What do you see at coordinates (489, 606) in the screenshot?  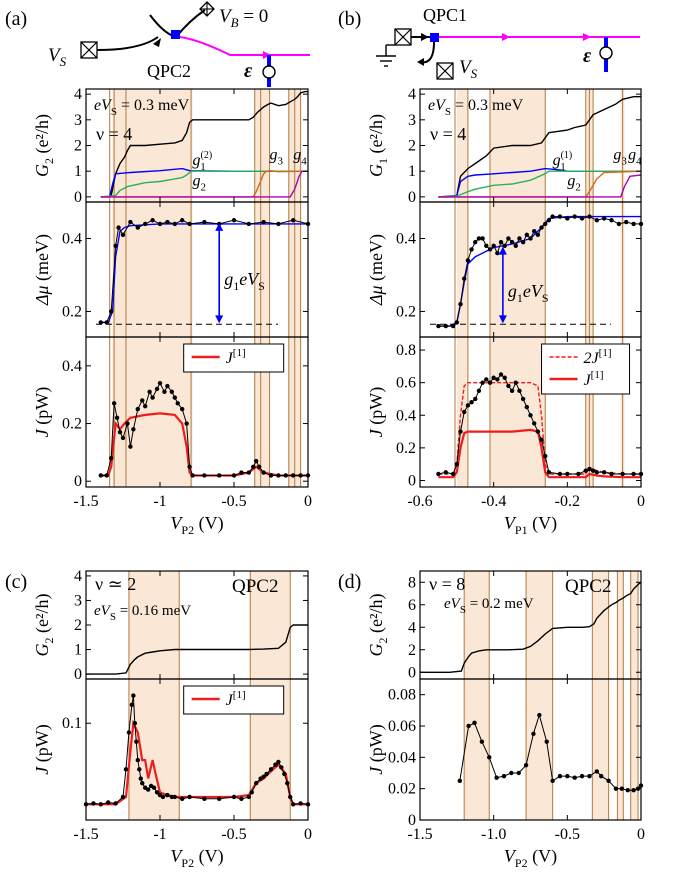 I see `annot-ev-3: eVS = 0.2 meV` at bounding box center [489, 606].